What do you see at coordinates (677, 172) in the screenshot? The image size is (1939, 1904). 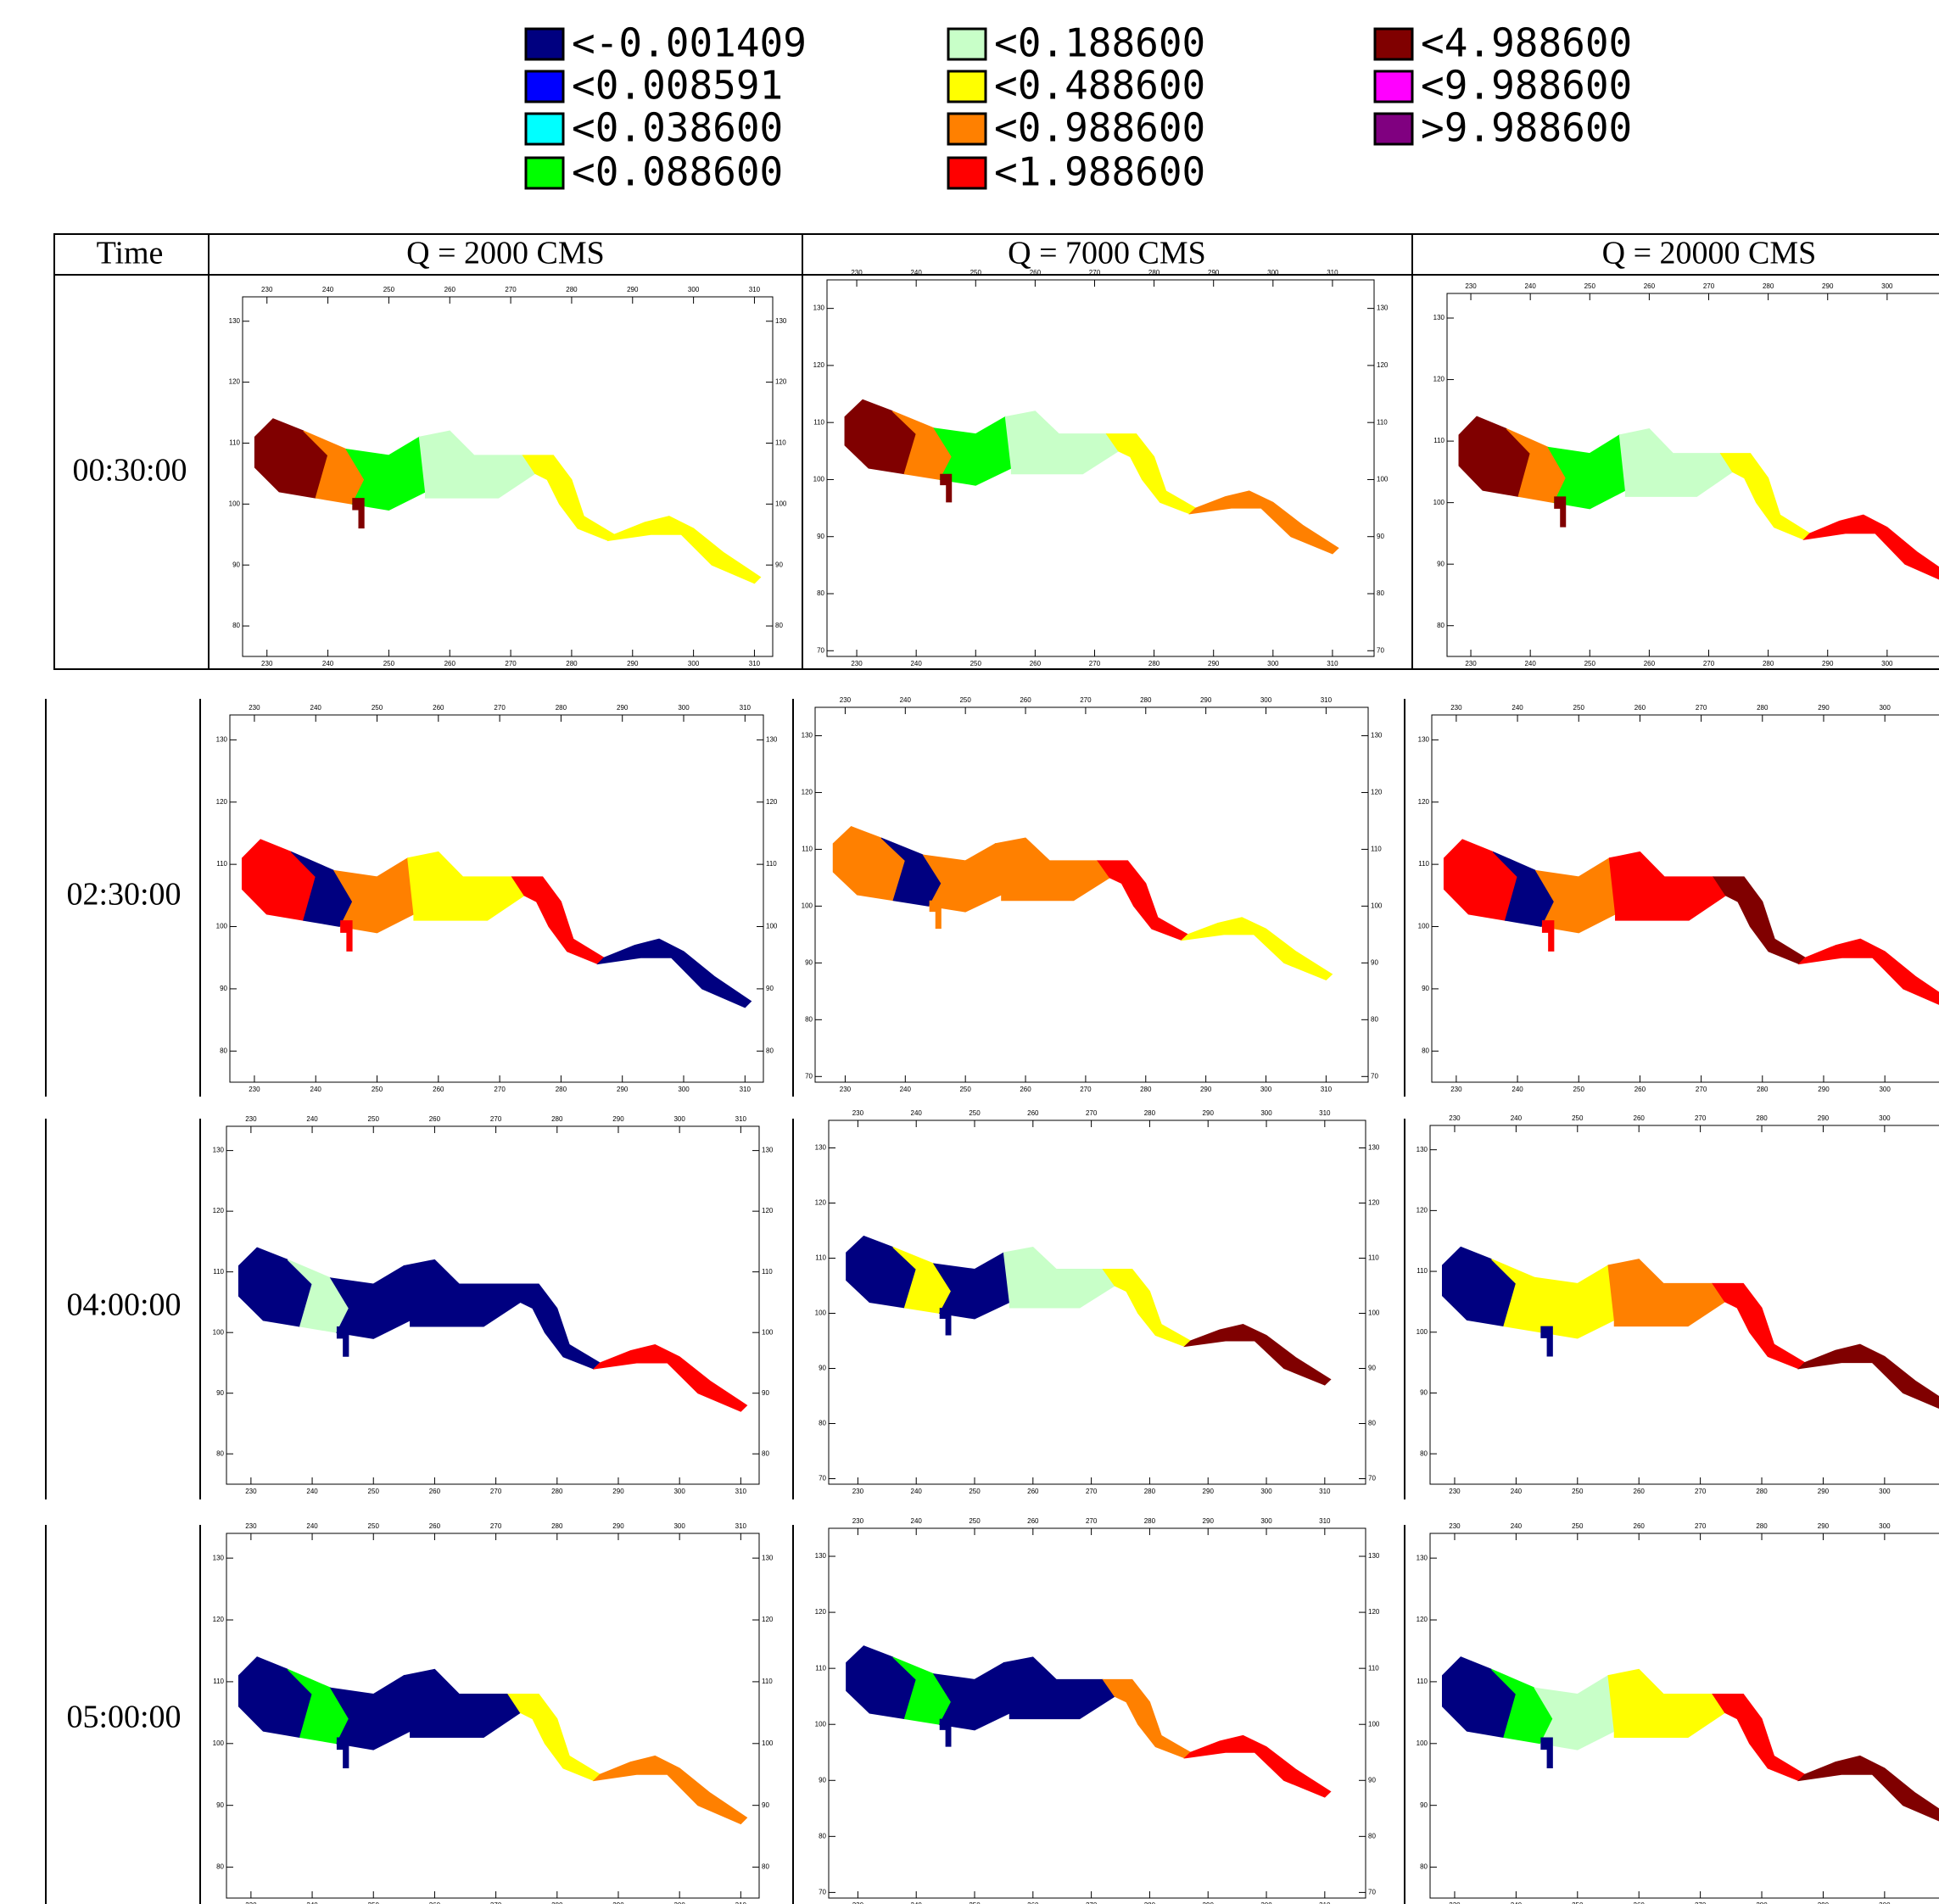 I see `legend-label: <0.088600` at bounding box center [677, 172].